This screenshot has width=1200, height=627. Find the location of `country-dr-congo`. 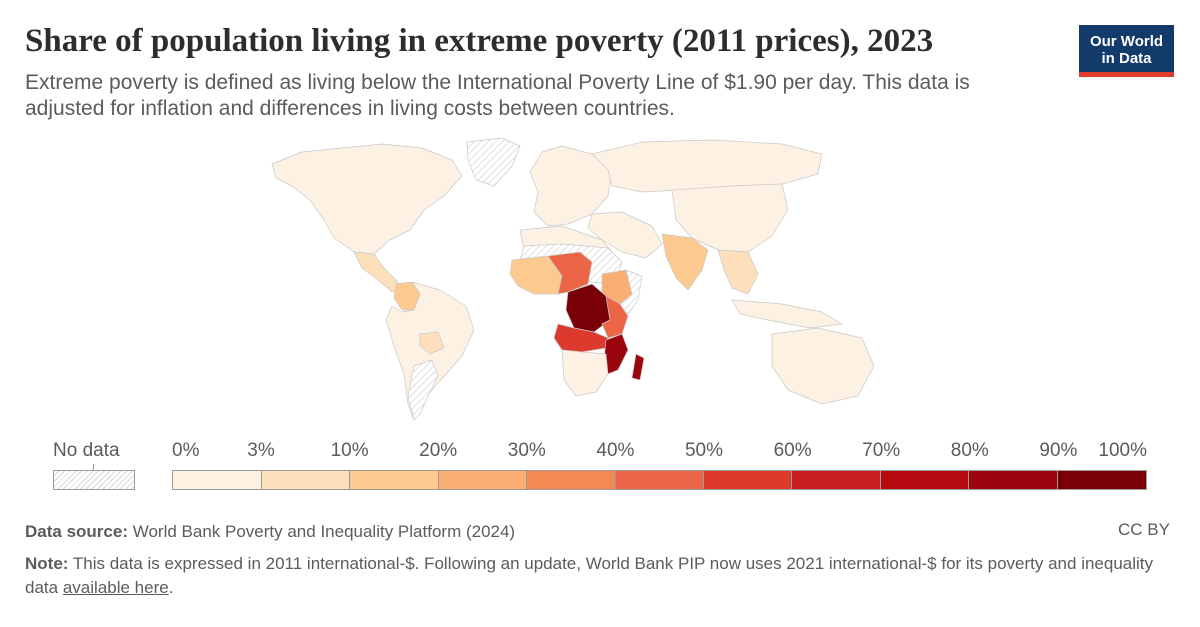

country-dr-congo is located at coordinates (588, 308).